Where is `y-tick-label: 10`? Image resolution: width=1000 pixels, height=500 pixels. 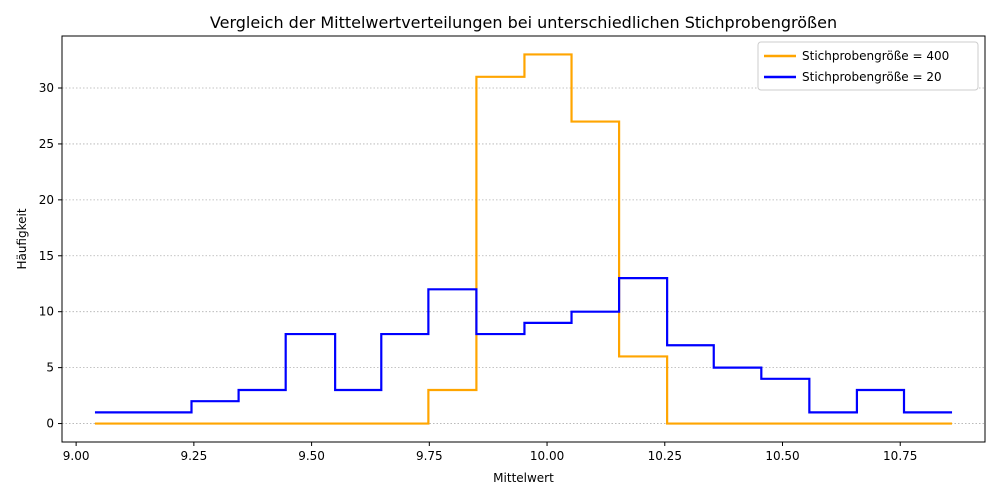 y-tick-label: 10 is located at coordinates (46, 312).